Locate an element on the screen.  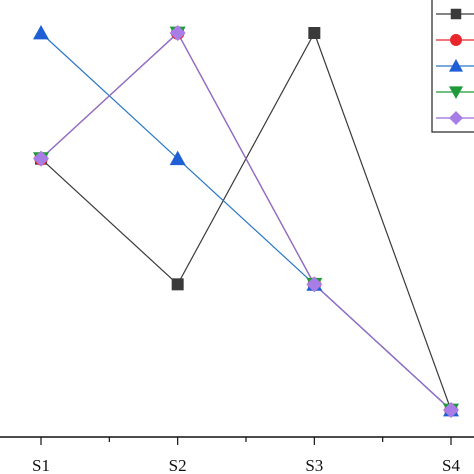
series-3-point-S2 is located at coordinates (177, 158).